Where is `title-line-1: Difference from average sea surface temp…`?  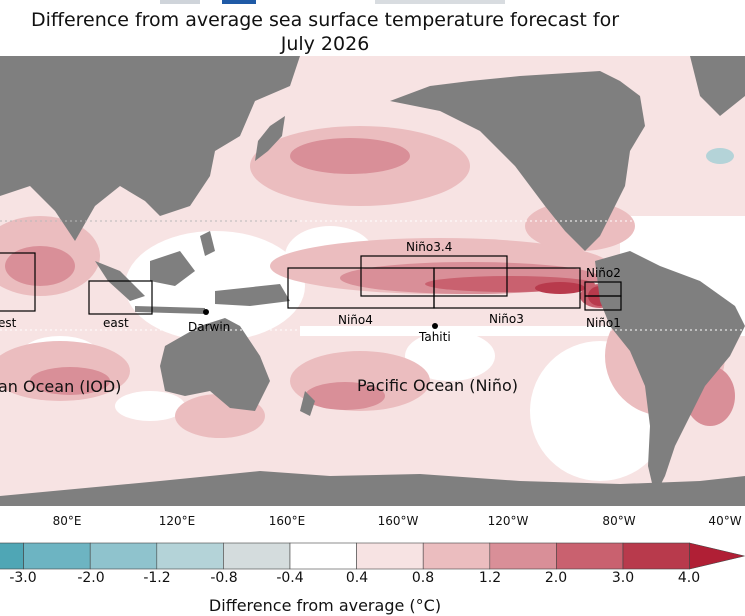
title-line-1: Difference from average sea surface temp… is located at coordinates (325, 20).